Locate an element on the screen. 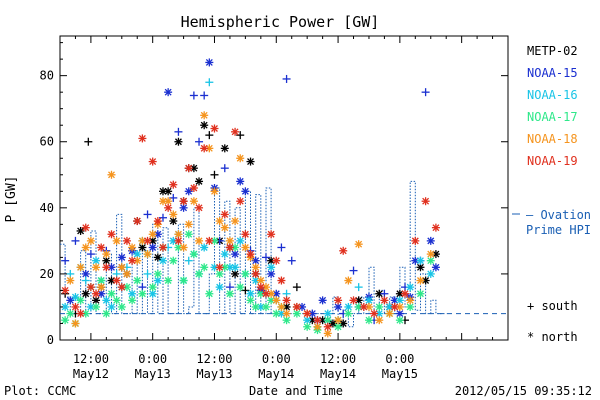 This screenshot has height=400, width=600. x-tick-label: 12:00 is located at coordinates (214, 359).